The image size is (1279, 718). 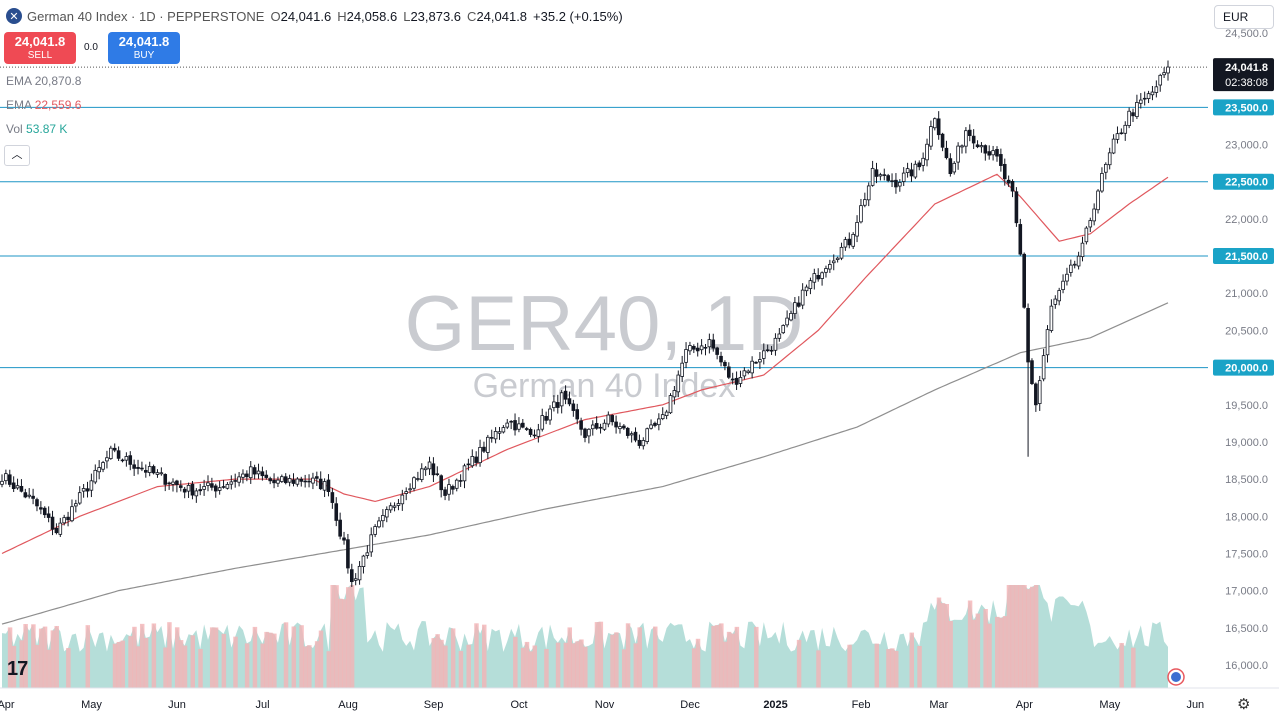 What do you see at coordinates (17, 155) in the screenshot?
I see `chevron-up-icon: ︿` at bounding box center [17, 155].